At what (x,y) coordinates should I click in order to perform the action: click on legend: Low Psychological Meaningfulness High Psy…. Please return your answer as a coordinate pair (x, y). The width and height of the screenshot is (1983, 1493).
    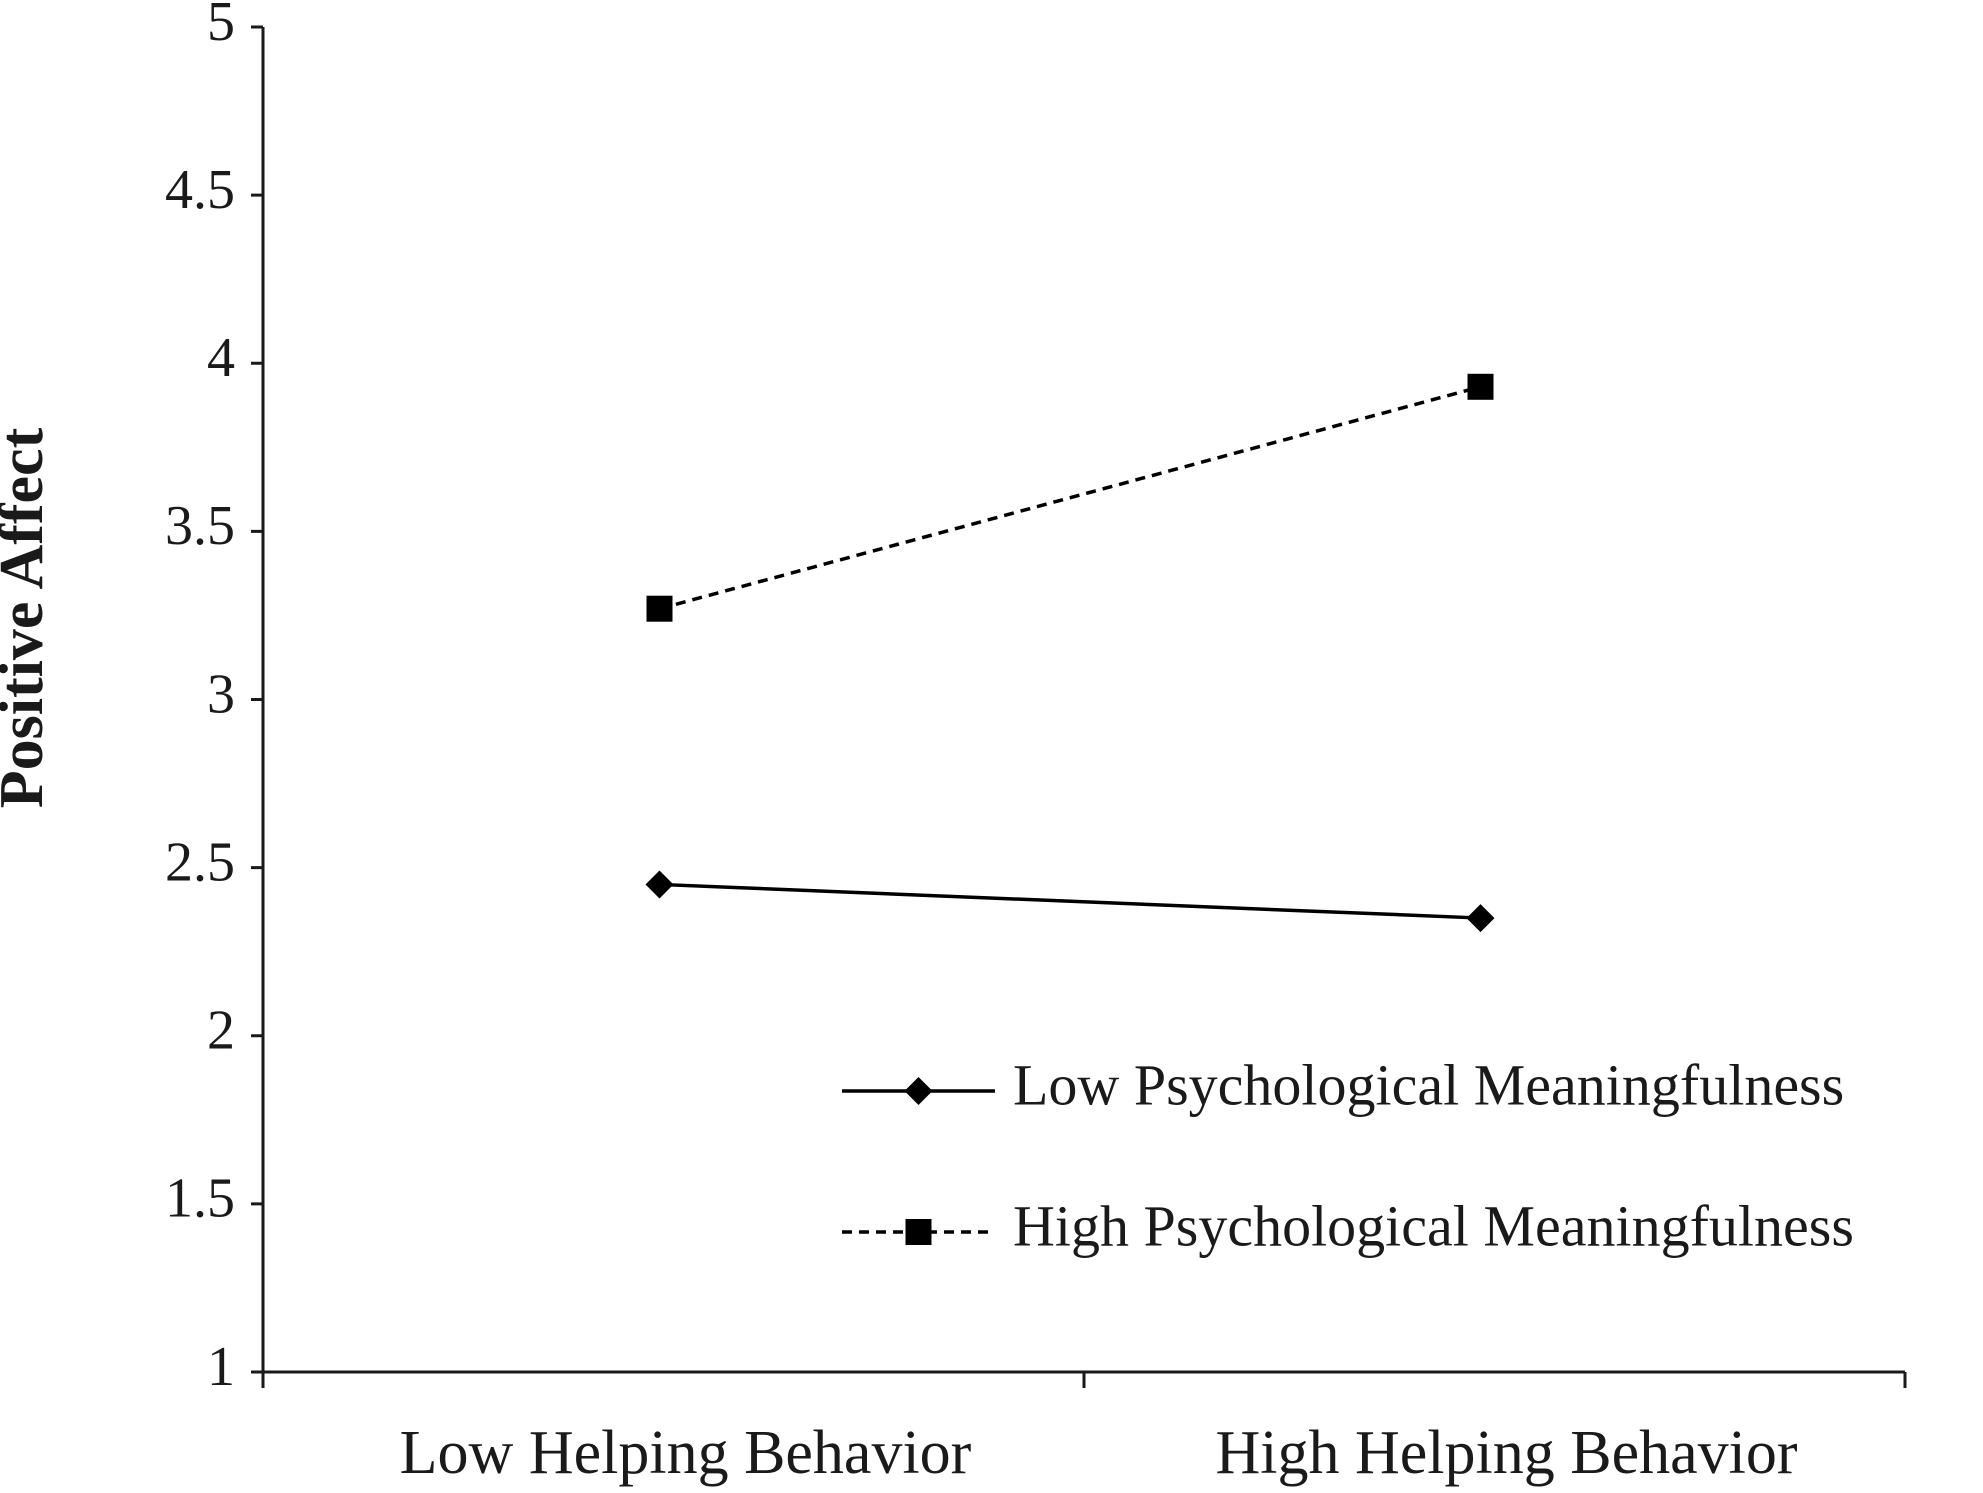
    Looking at the image, I should click on (1348, 1155).